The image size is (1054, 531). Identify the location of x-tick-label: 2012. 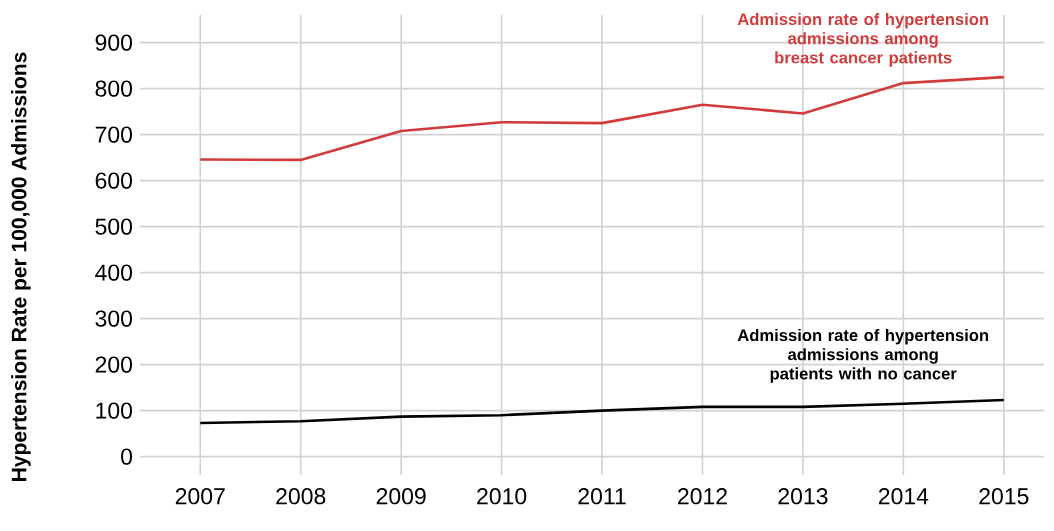
(702, 496).